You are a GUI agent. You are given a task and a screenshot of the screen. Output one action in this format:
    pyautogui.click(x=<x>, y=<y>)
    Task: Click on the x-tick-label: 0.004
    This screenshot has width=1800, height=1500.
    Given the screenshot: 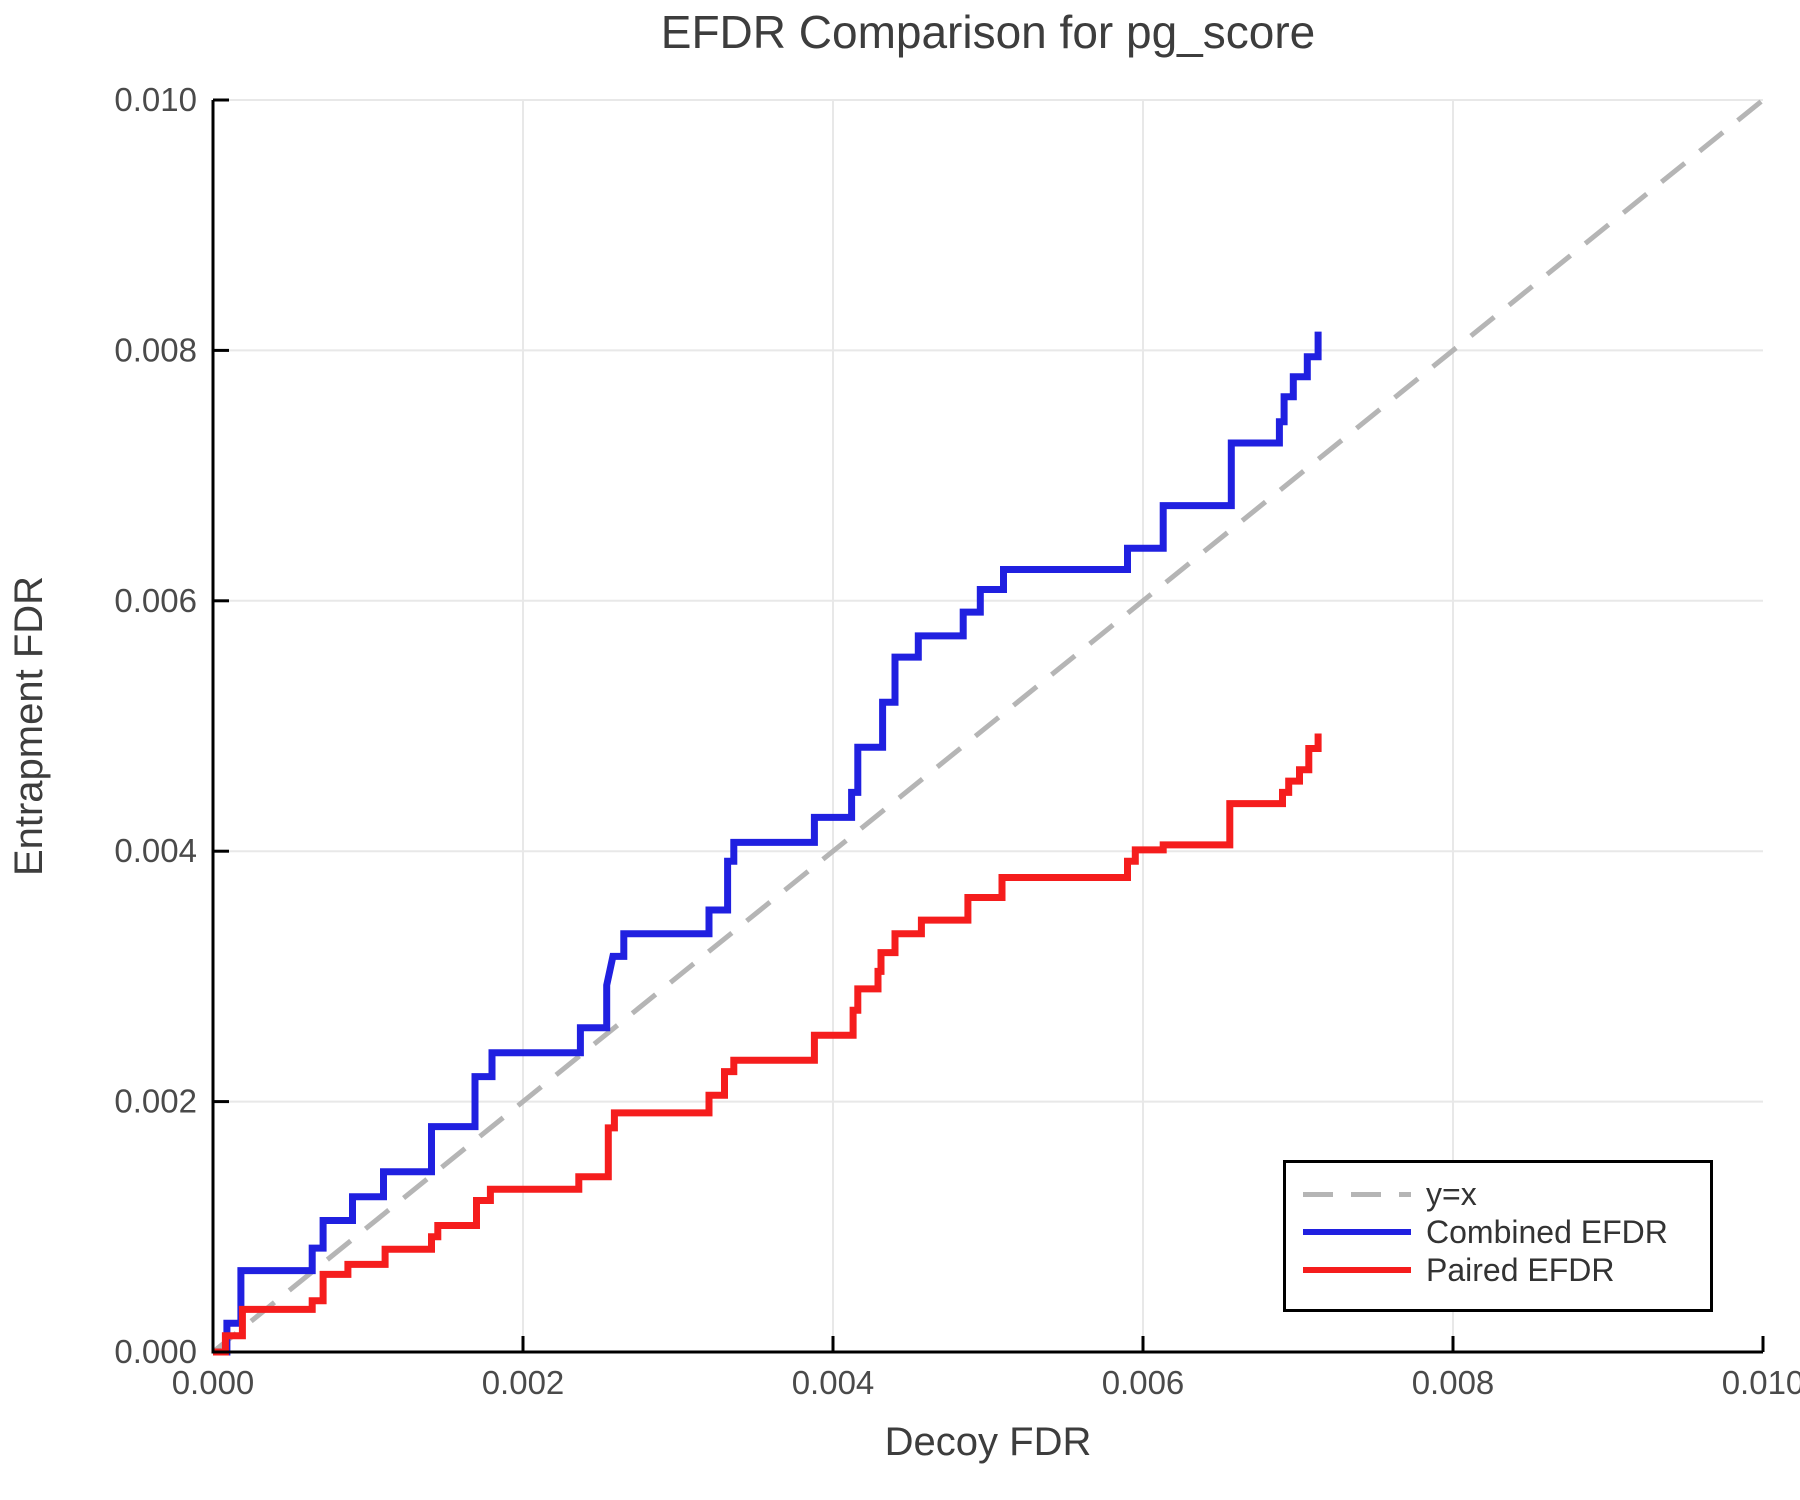 What is the action you would take?
    pyautogui.click(x=833, y=1382)
    